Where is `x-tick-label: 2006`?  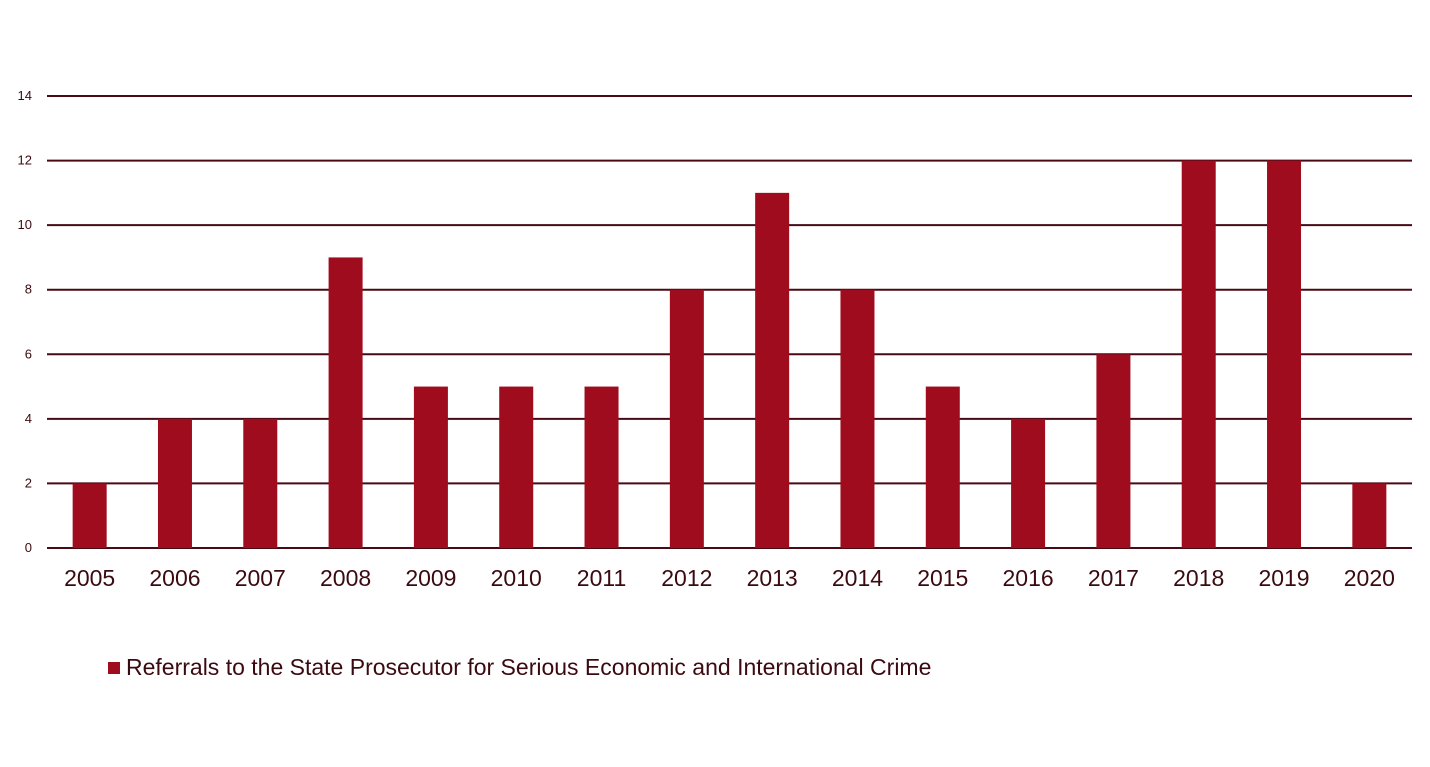
x-tick-label: 2006 is located at coordinates (174, 578).